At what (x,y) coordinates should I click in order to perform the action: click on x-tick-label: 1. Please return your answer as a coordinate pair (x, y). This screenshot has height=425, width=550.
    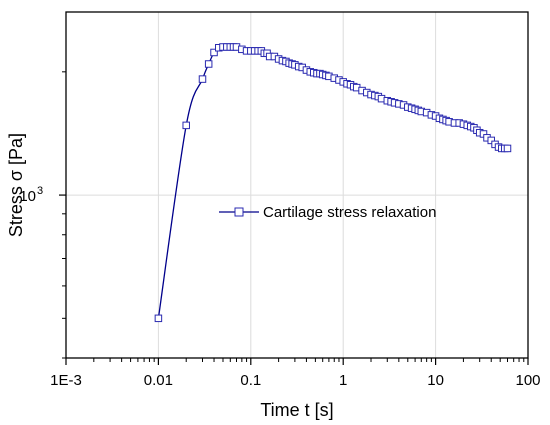
    Looking at the image, I should click on (343, 380).